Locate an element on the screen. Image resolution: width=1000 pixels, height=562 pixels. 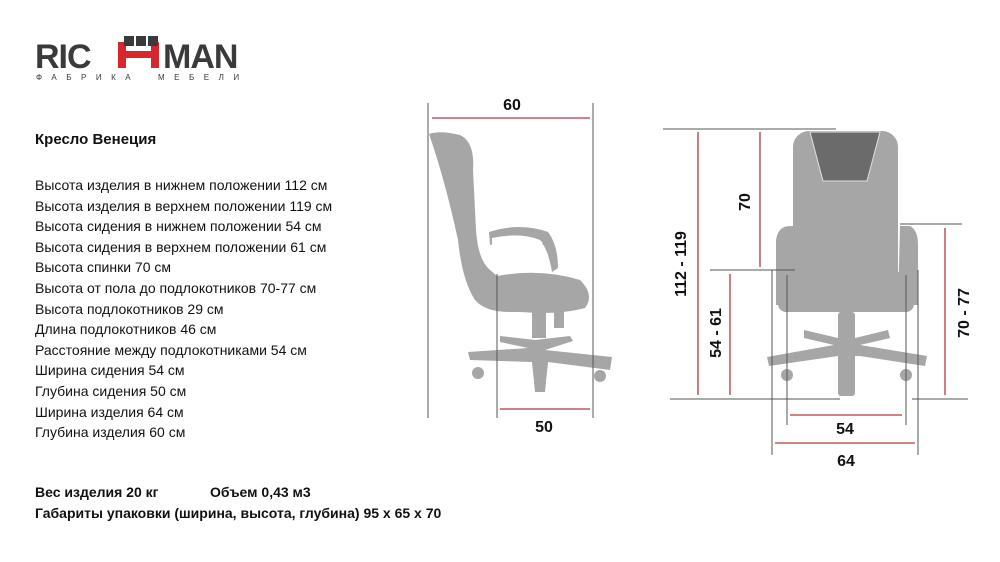
svg-text: MAN is located at coordinates (200, 57).